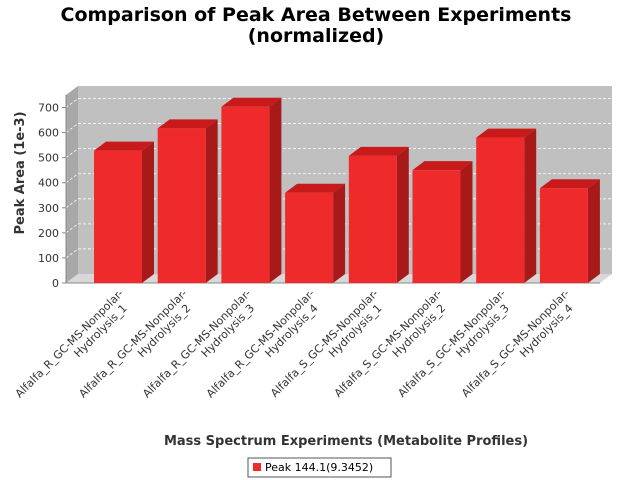 This screenshot has width=640, height=480. I want to click on legend-label: Peak 144.1(9.3452), so click(319, 467).